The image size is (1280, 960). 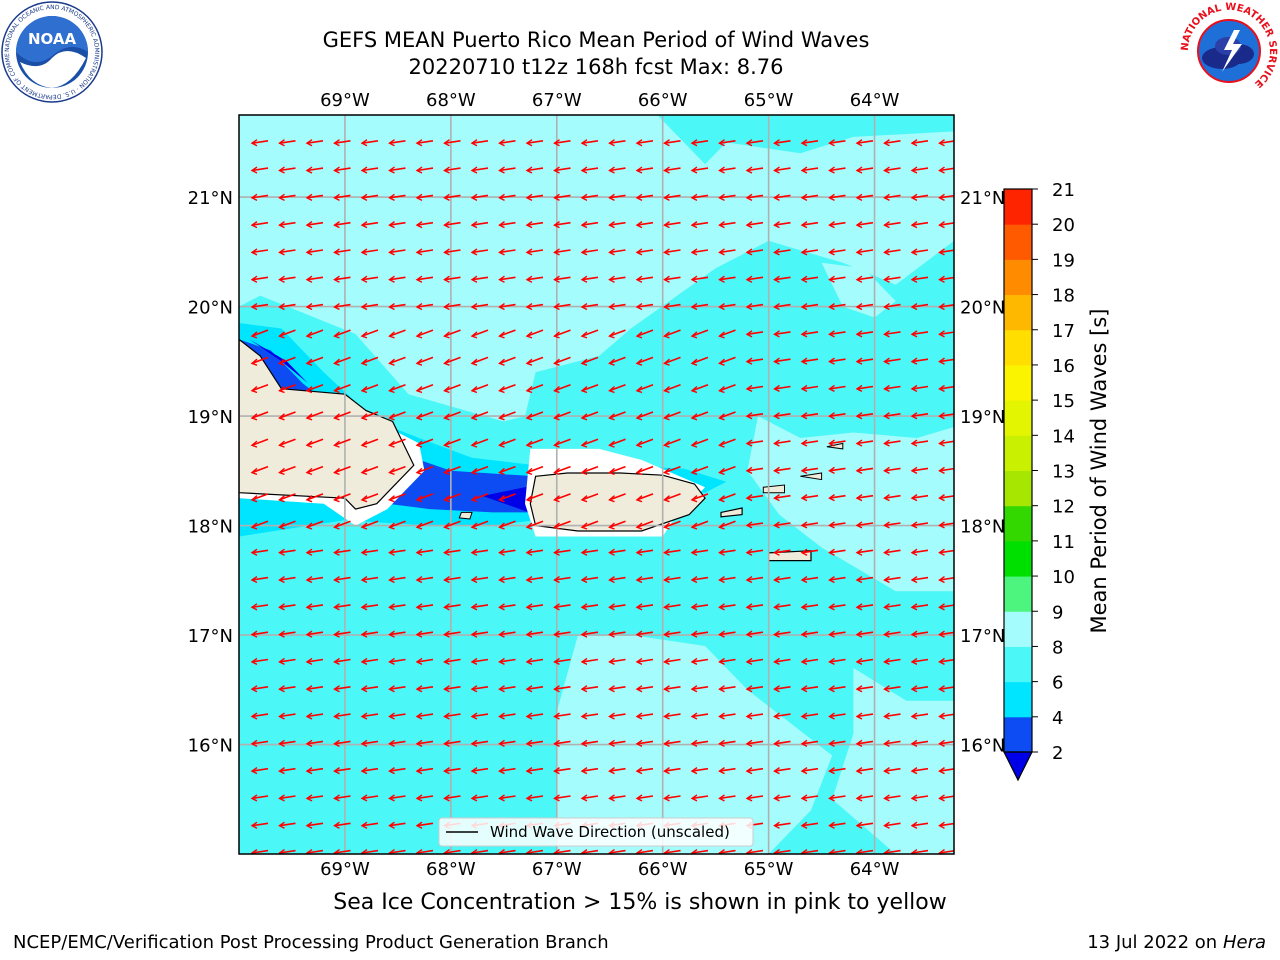 I want to click on lat-tick-label-left: 19°N, so click(x=210, y=417).